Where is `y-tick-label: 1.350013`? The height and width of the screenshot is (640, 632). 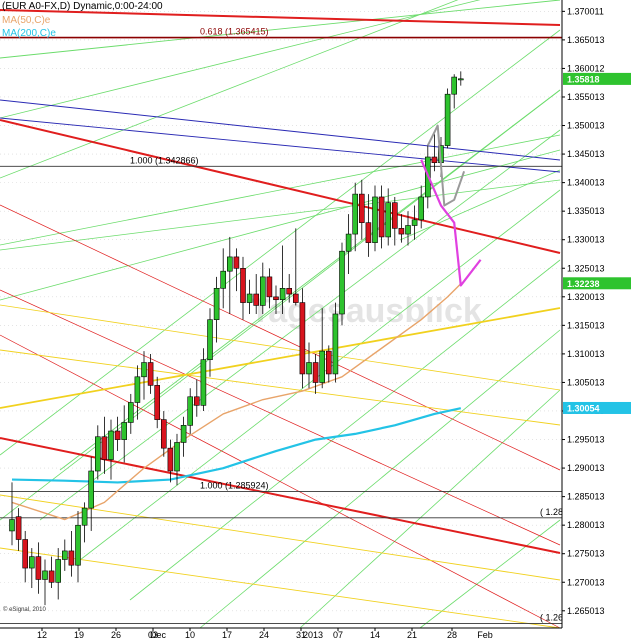
y-tick-label: 1.350013 is located at coordinates (586, 126).